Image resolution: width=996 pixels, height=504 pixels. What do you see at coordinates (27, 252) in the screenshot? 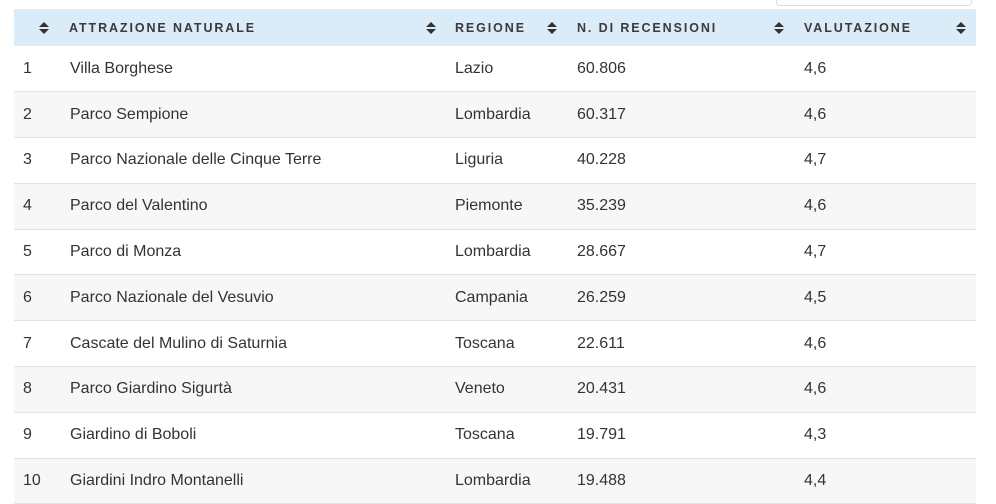
I see `rank-cell: 5` at bounding box center [27, 252].